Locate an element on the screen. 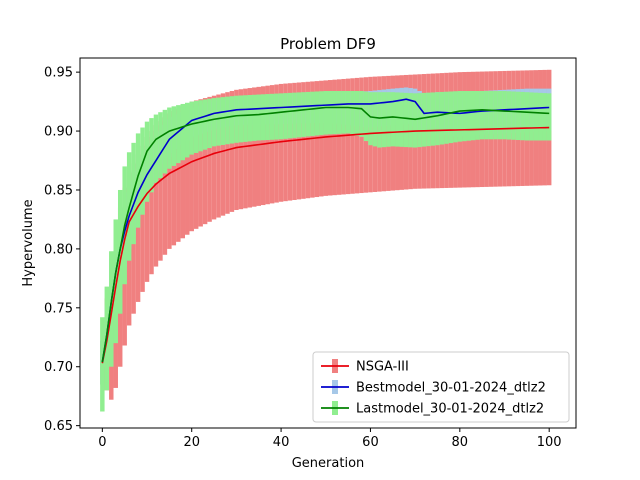  legend-label: Bestmodel_30-01-2024_dtlz2 is located at coordinates (451, 388).